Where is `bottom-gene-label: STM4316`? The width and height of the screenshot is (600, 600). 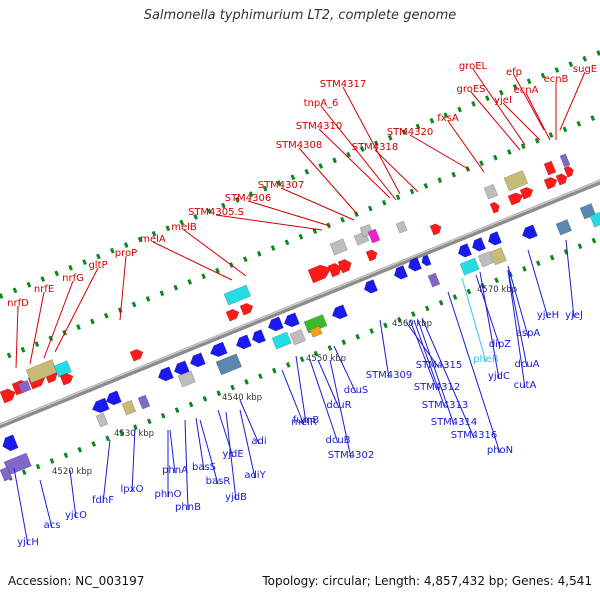 bottom-gene-label: STM4316 is located at coordinates (474, 435).